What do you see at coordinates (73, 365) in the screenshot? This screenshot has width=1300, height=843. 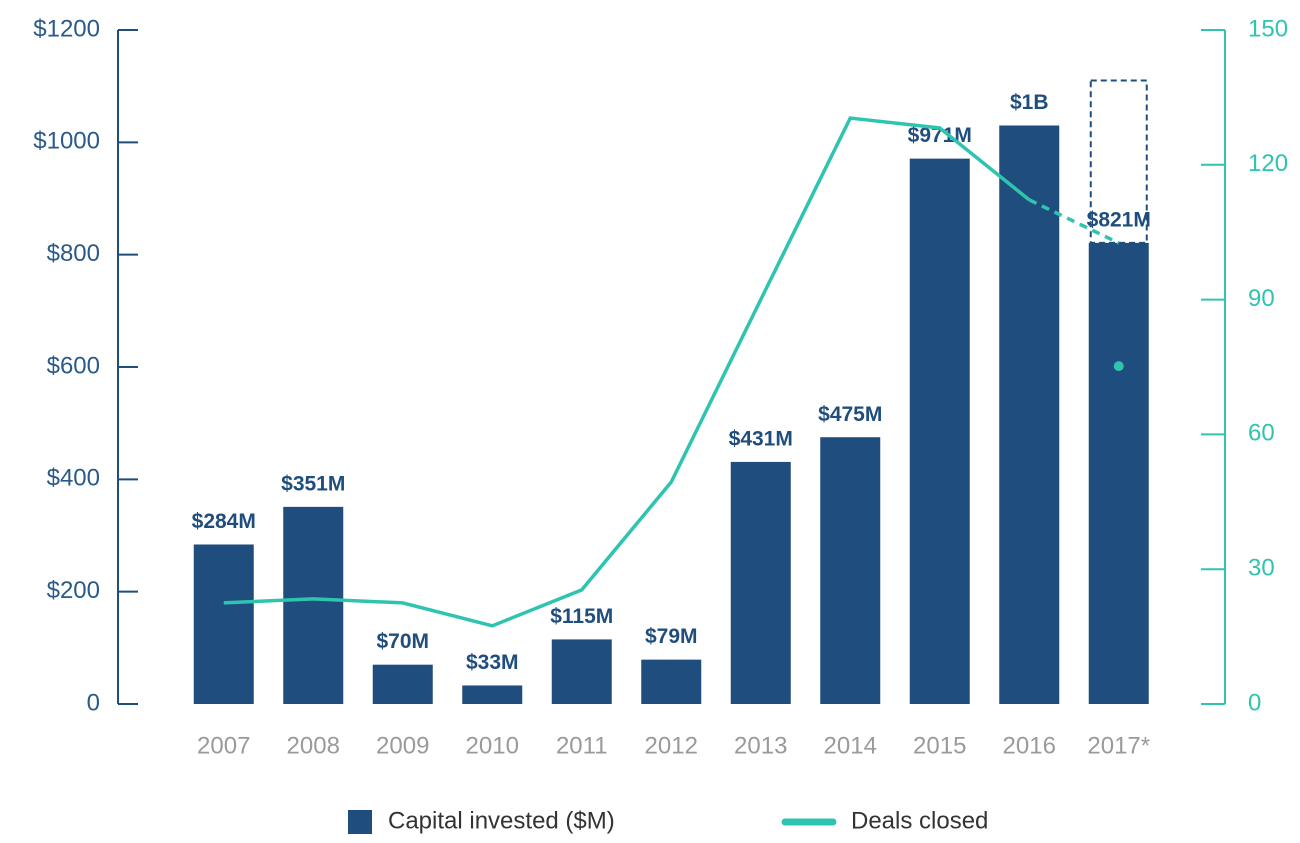 I see `y-tick-label: $600` at bounding box center [73, 365].